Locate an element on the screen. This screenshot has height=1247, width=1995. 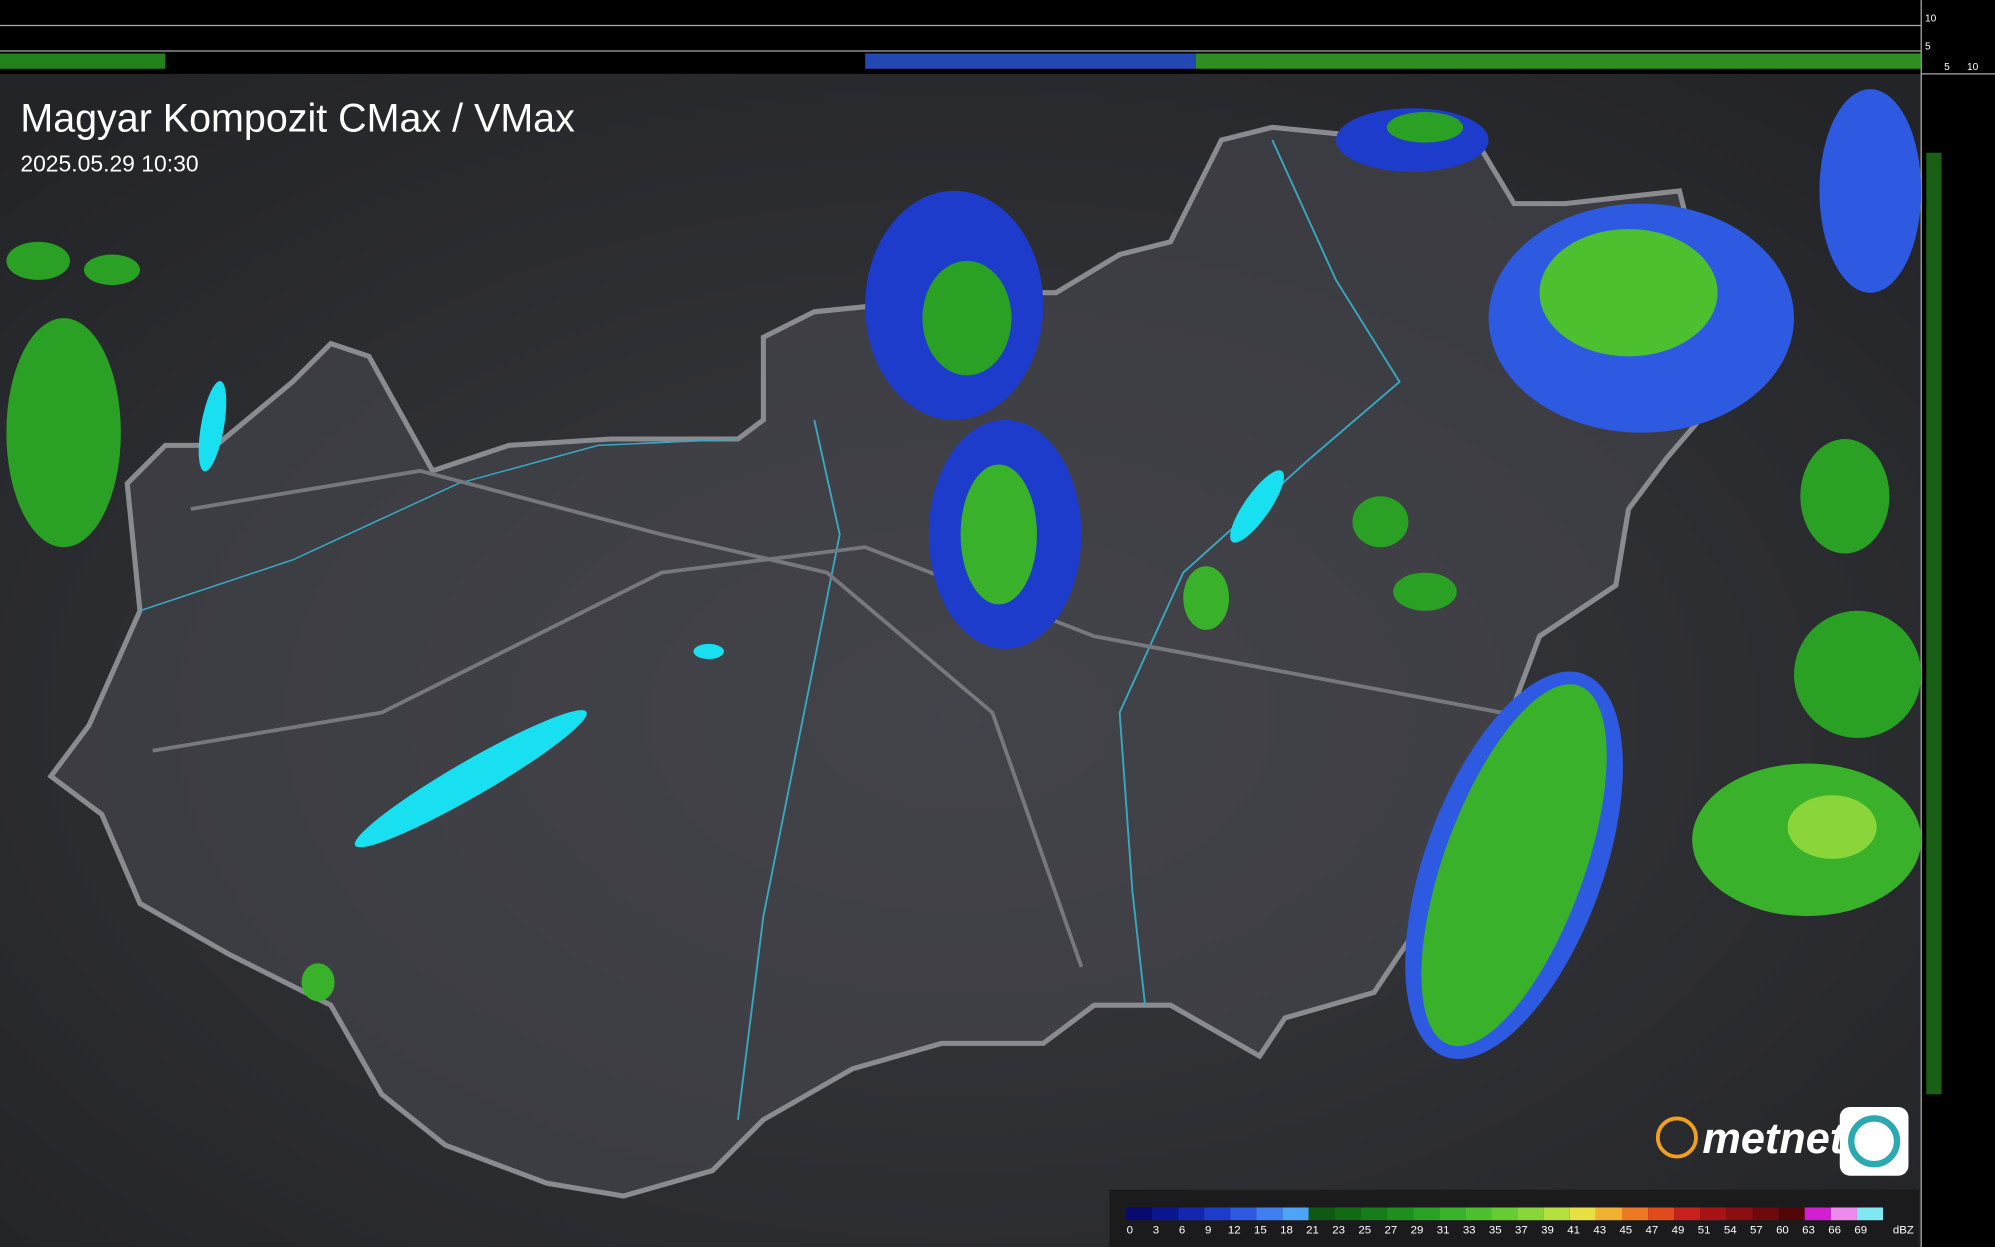
legend-label: 9 is located at coordinates (1208, 1230).